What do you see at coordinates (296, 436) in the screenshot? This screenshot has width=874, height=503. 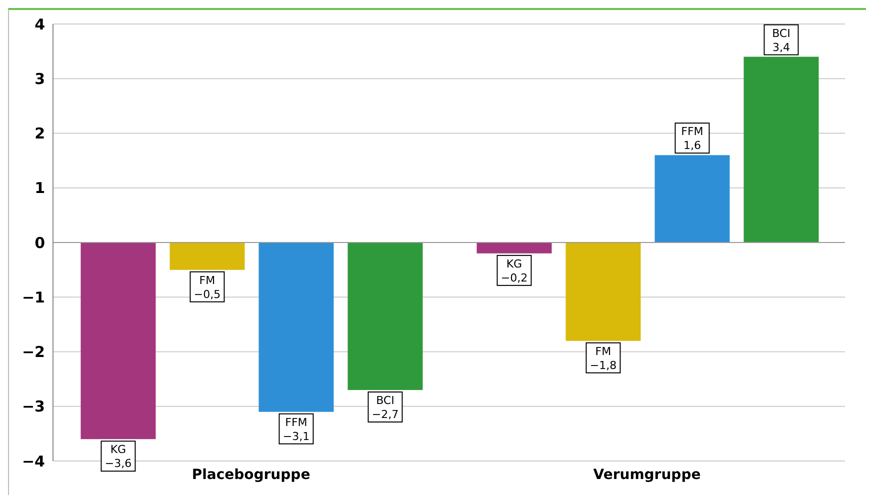 I see `data-label: −3,1` at bounding box center [296, 436].